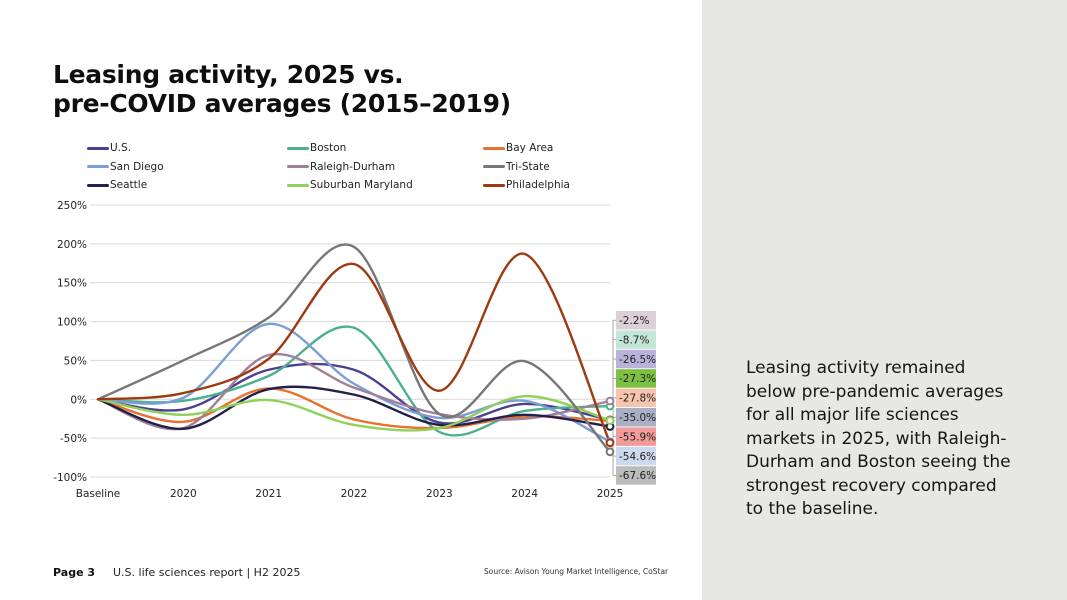 The image size is (1067, 600). Describe the element at coordinates (183, 494) in the screenshot. I see `x-tick-label: 2020` at that location.